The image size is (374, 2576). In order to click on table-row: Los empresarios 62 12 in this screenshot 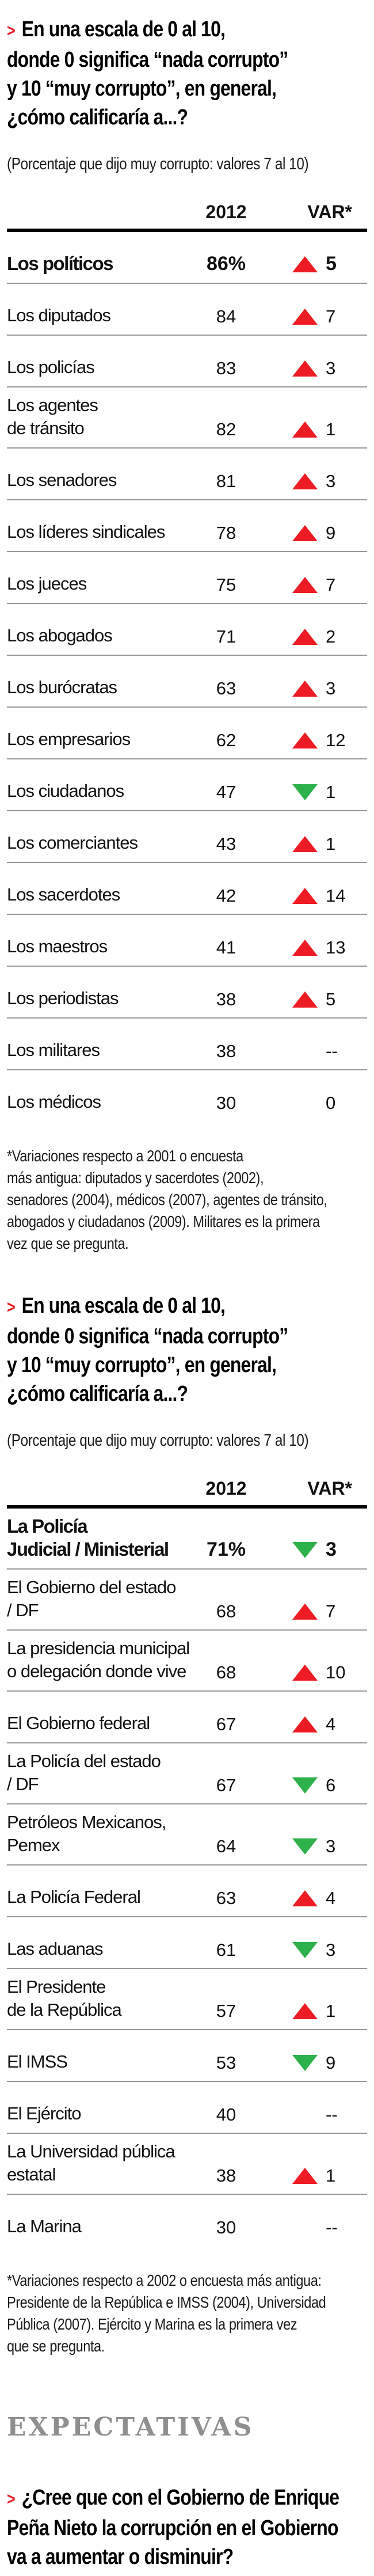, I will do `click(187, 732)`.